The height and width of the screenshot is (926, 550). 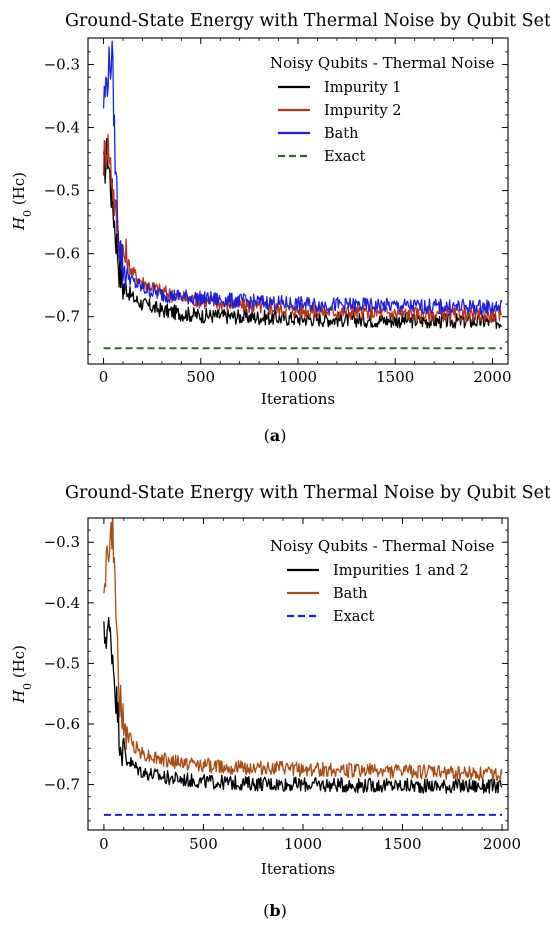 I want to click on legend-label: Impurity 1, so click(x=363, y=88).